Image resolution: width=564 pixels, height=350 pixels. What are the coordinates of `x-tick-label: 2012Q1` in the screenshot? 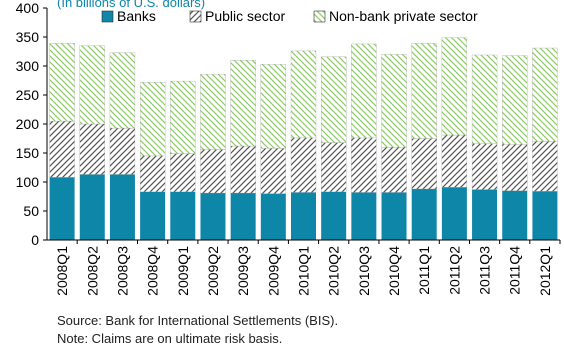 It's located at (545, 271).